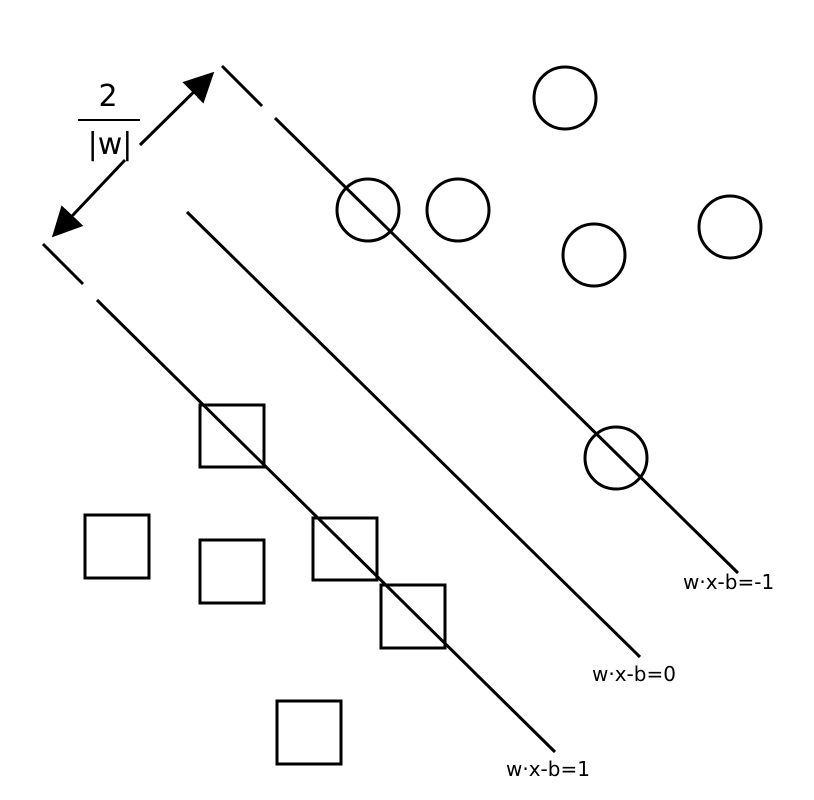 The height and width of the screenshot is (800, 814). I want to click on lower-margin-tick, so click(63, 264).